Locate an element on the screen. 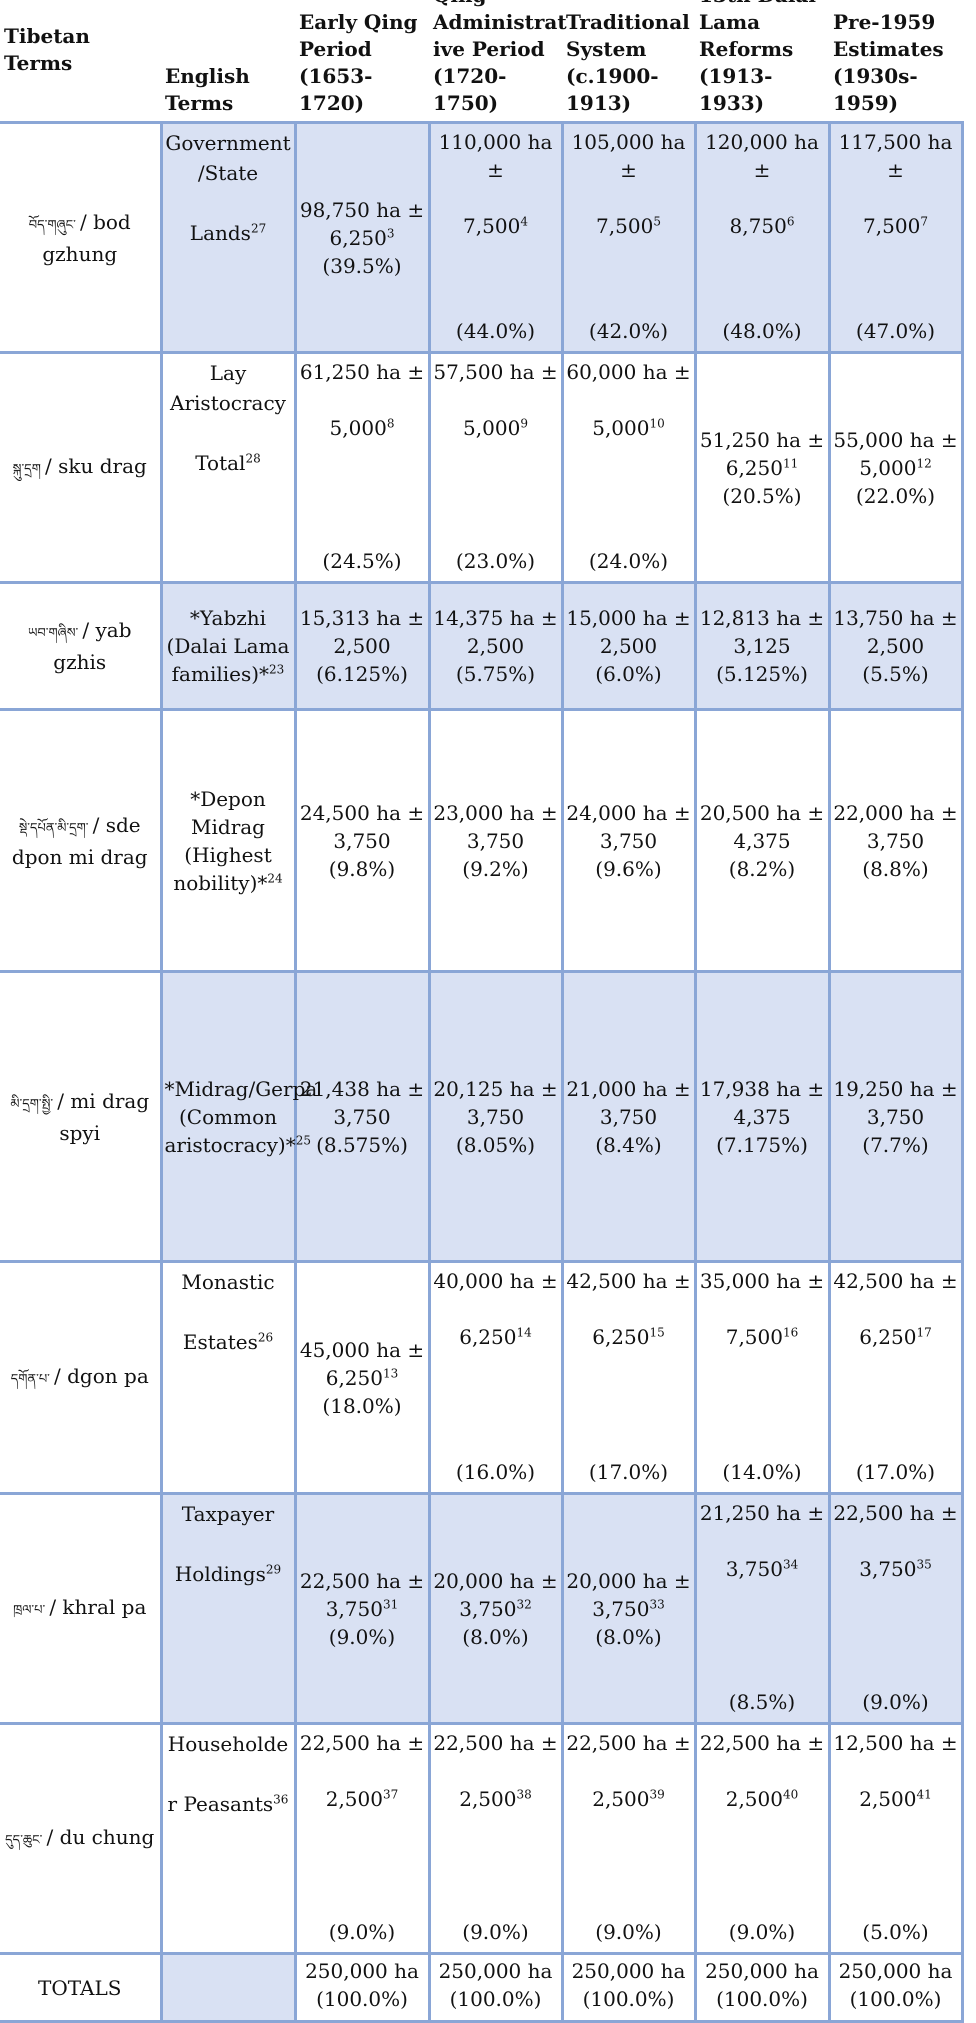 The width and height of the screenshot is (976, 2023). land-value: 45,000 ha ± 6,25013 is located at coordinates (362, 1363).